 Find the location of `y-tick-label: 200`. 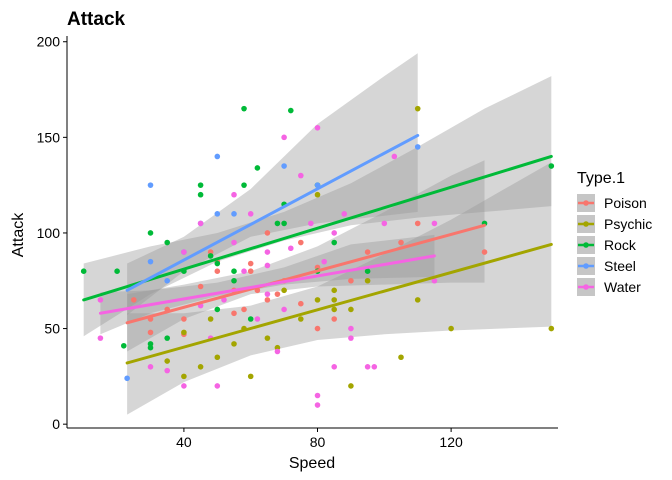

y-tick-label: 200 is located at coordinates (49, 42).